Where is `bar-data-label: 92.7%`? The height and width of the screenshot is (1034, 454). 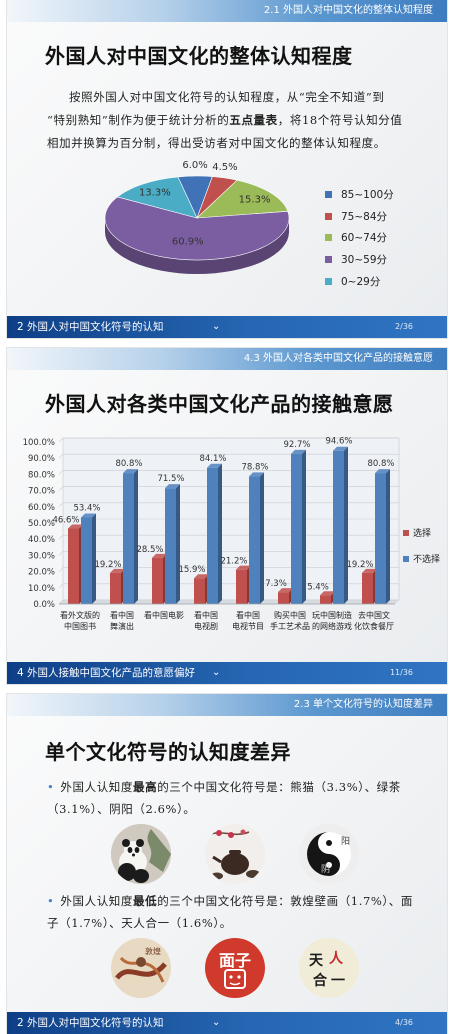 bar-data-label: 92.7% is located at coordinates (296, 445).